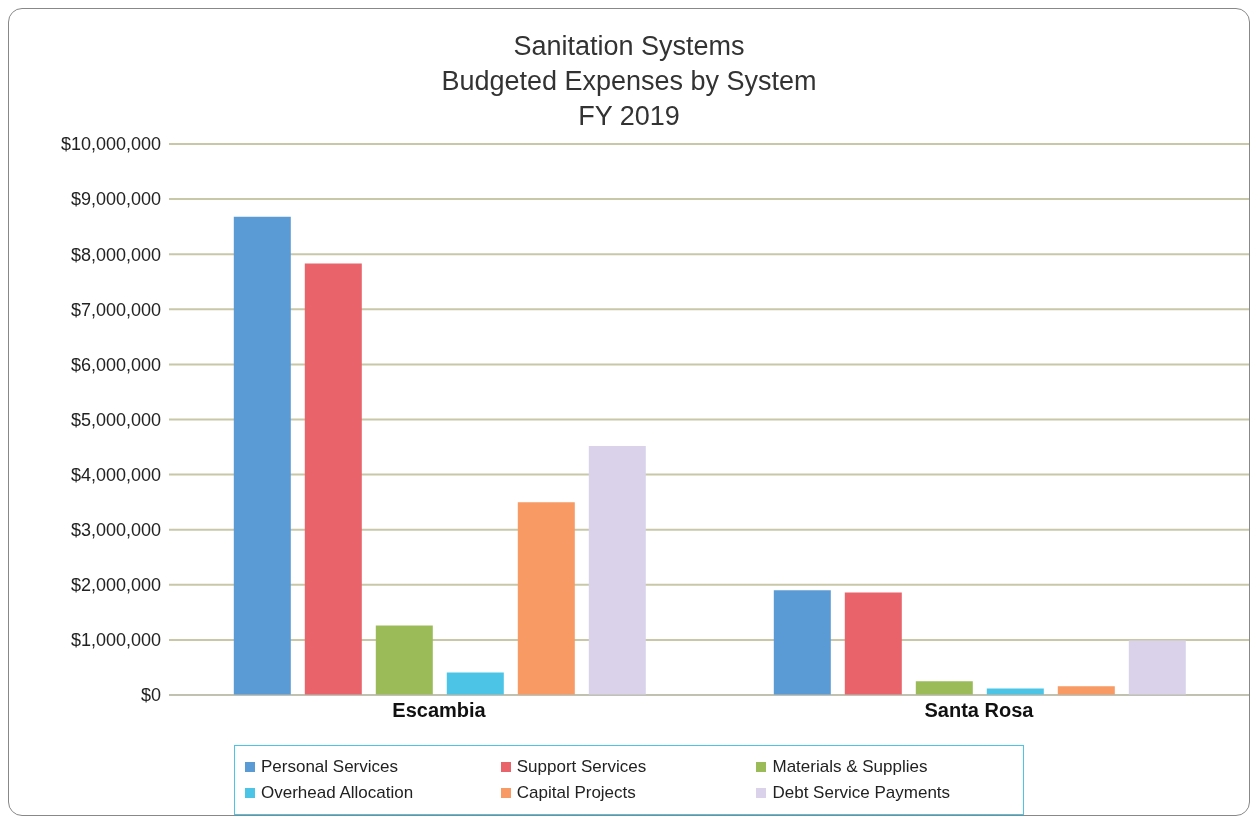 This screenshot has height=826, width=1260. I want to click on legend-label: Debt Service Payments, so click(861, 793).